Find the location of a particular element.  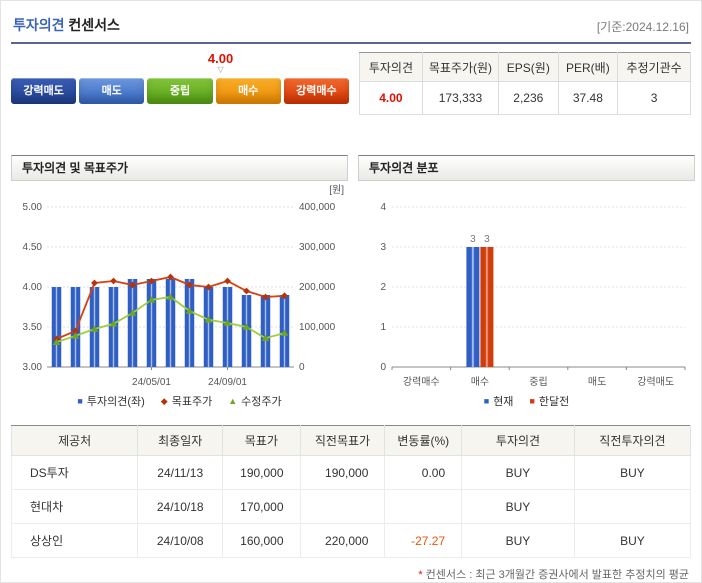

table-row: 상상인 24/10/08 160,000 220,000 -27.27 BUY BUY is located at coordinates (351, 540).